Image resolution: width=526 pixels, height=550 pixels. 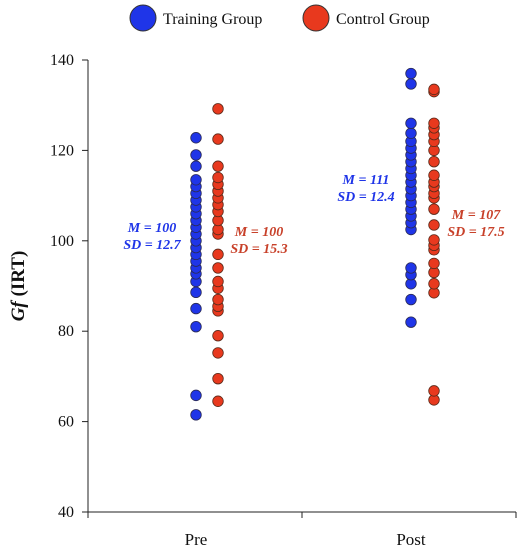 I want to click on legend-label-control: Control Group, so click(x=383, y=19).